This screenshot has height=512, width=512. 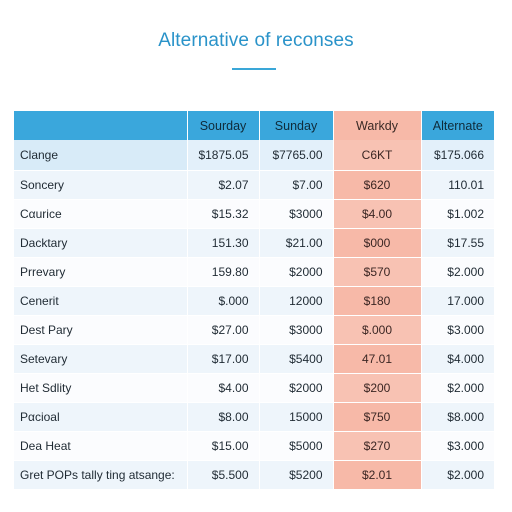 What do you see at coordinates (101, 243) in the screenshot?
I see `row-label-cell: Dacktary` at bounding box center [101, 243].